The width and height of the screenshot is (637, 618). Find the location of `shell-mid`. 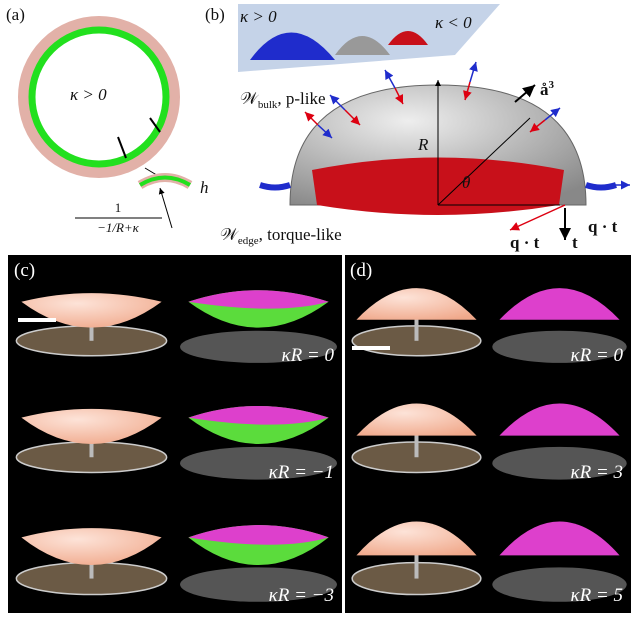

shell-mid is located at coordinates (99, 97).